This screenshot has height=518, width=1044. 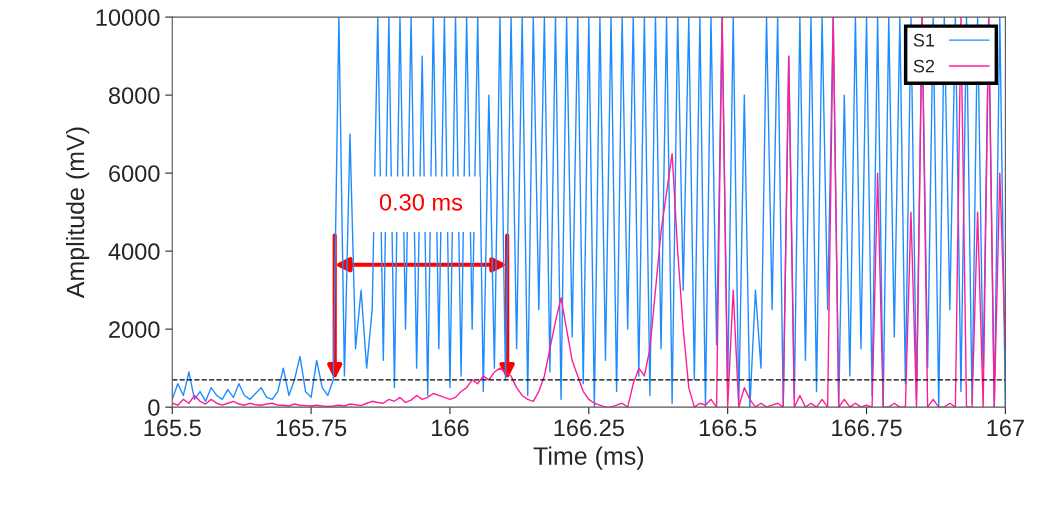 I want to click on y-axis-title: Amplitude (mV), so click(x=77, y=213).